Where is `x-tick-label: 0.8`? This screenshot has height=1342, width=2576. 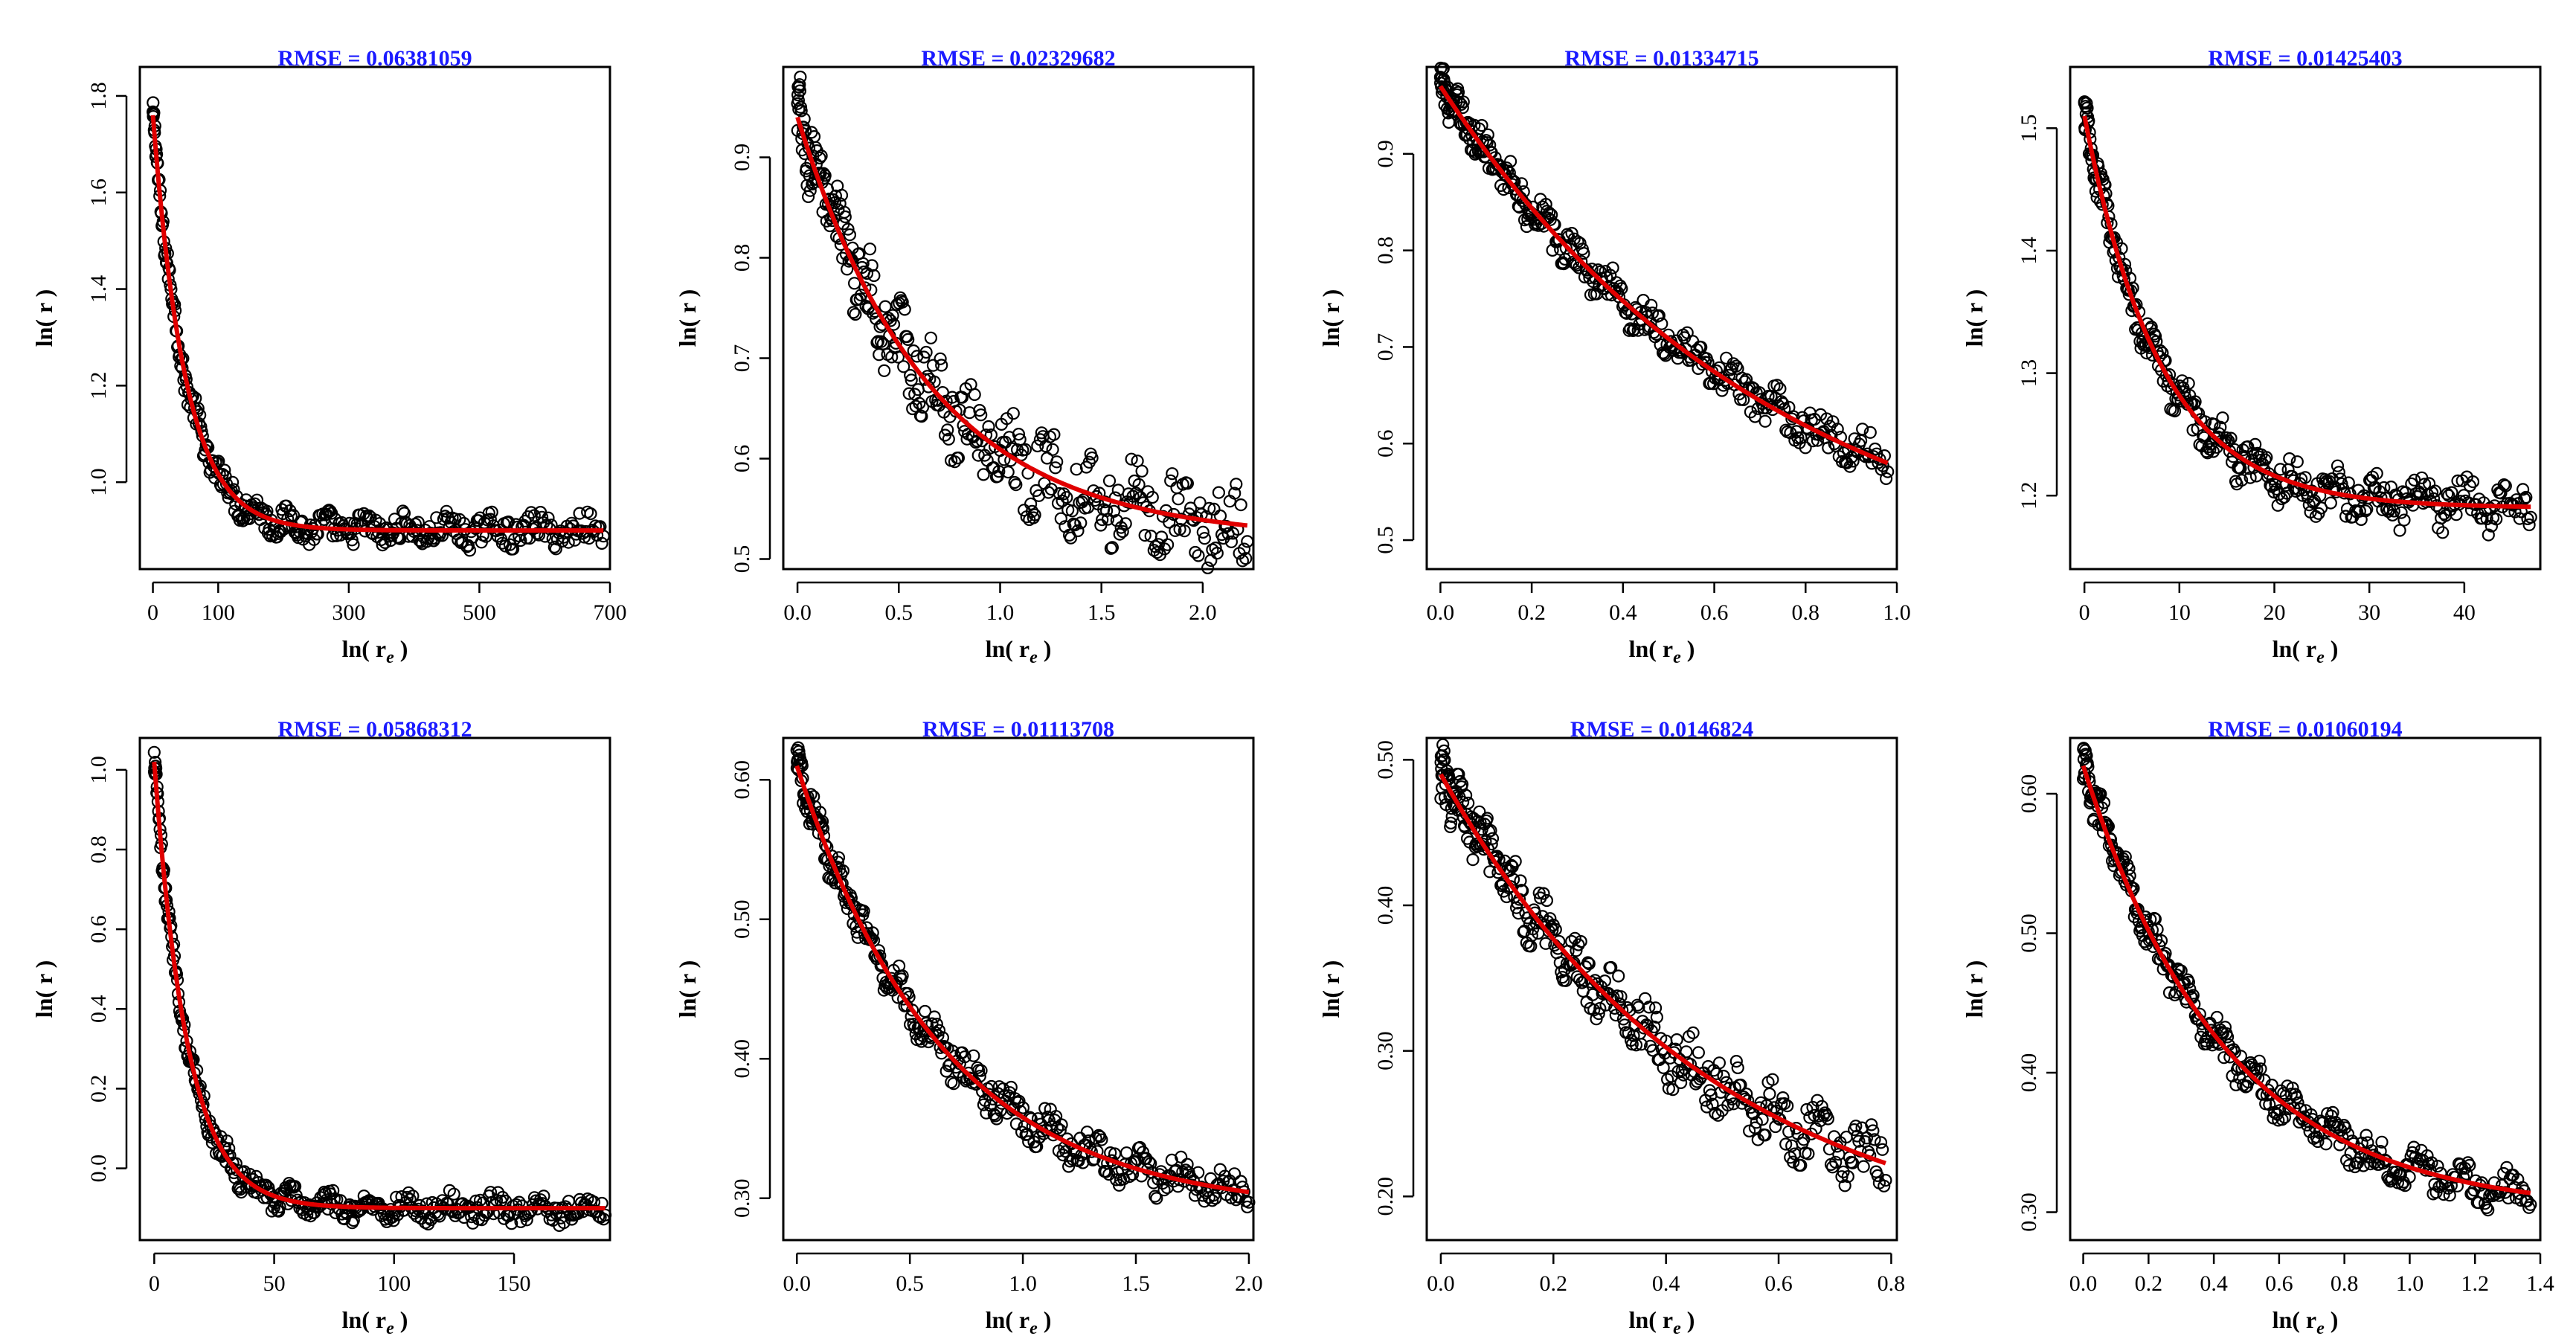
x-tick-label: 0.8 is located at coordinates (1806, 612).